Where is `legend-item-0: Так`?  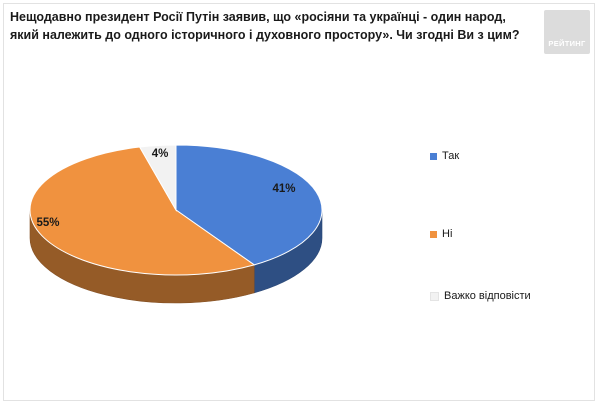
legend-item-0: Так is located at coordinates (444, 156).